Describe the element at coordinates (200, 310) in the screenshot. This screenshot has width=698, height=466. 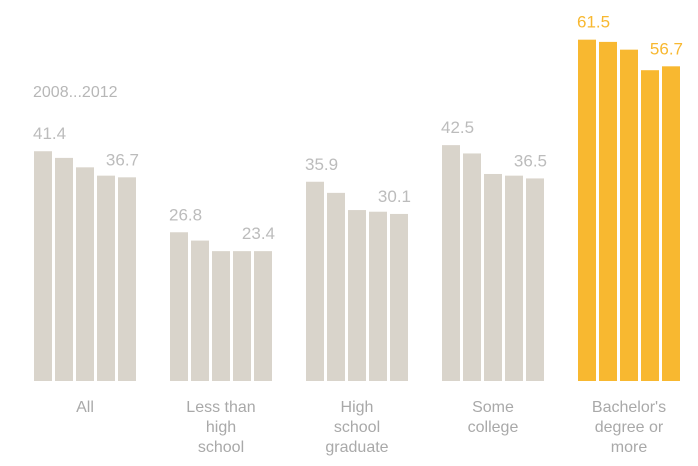
I see `bar-less-than-high-school-2009` at that location.